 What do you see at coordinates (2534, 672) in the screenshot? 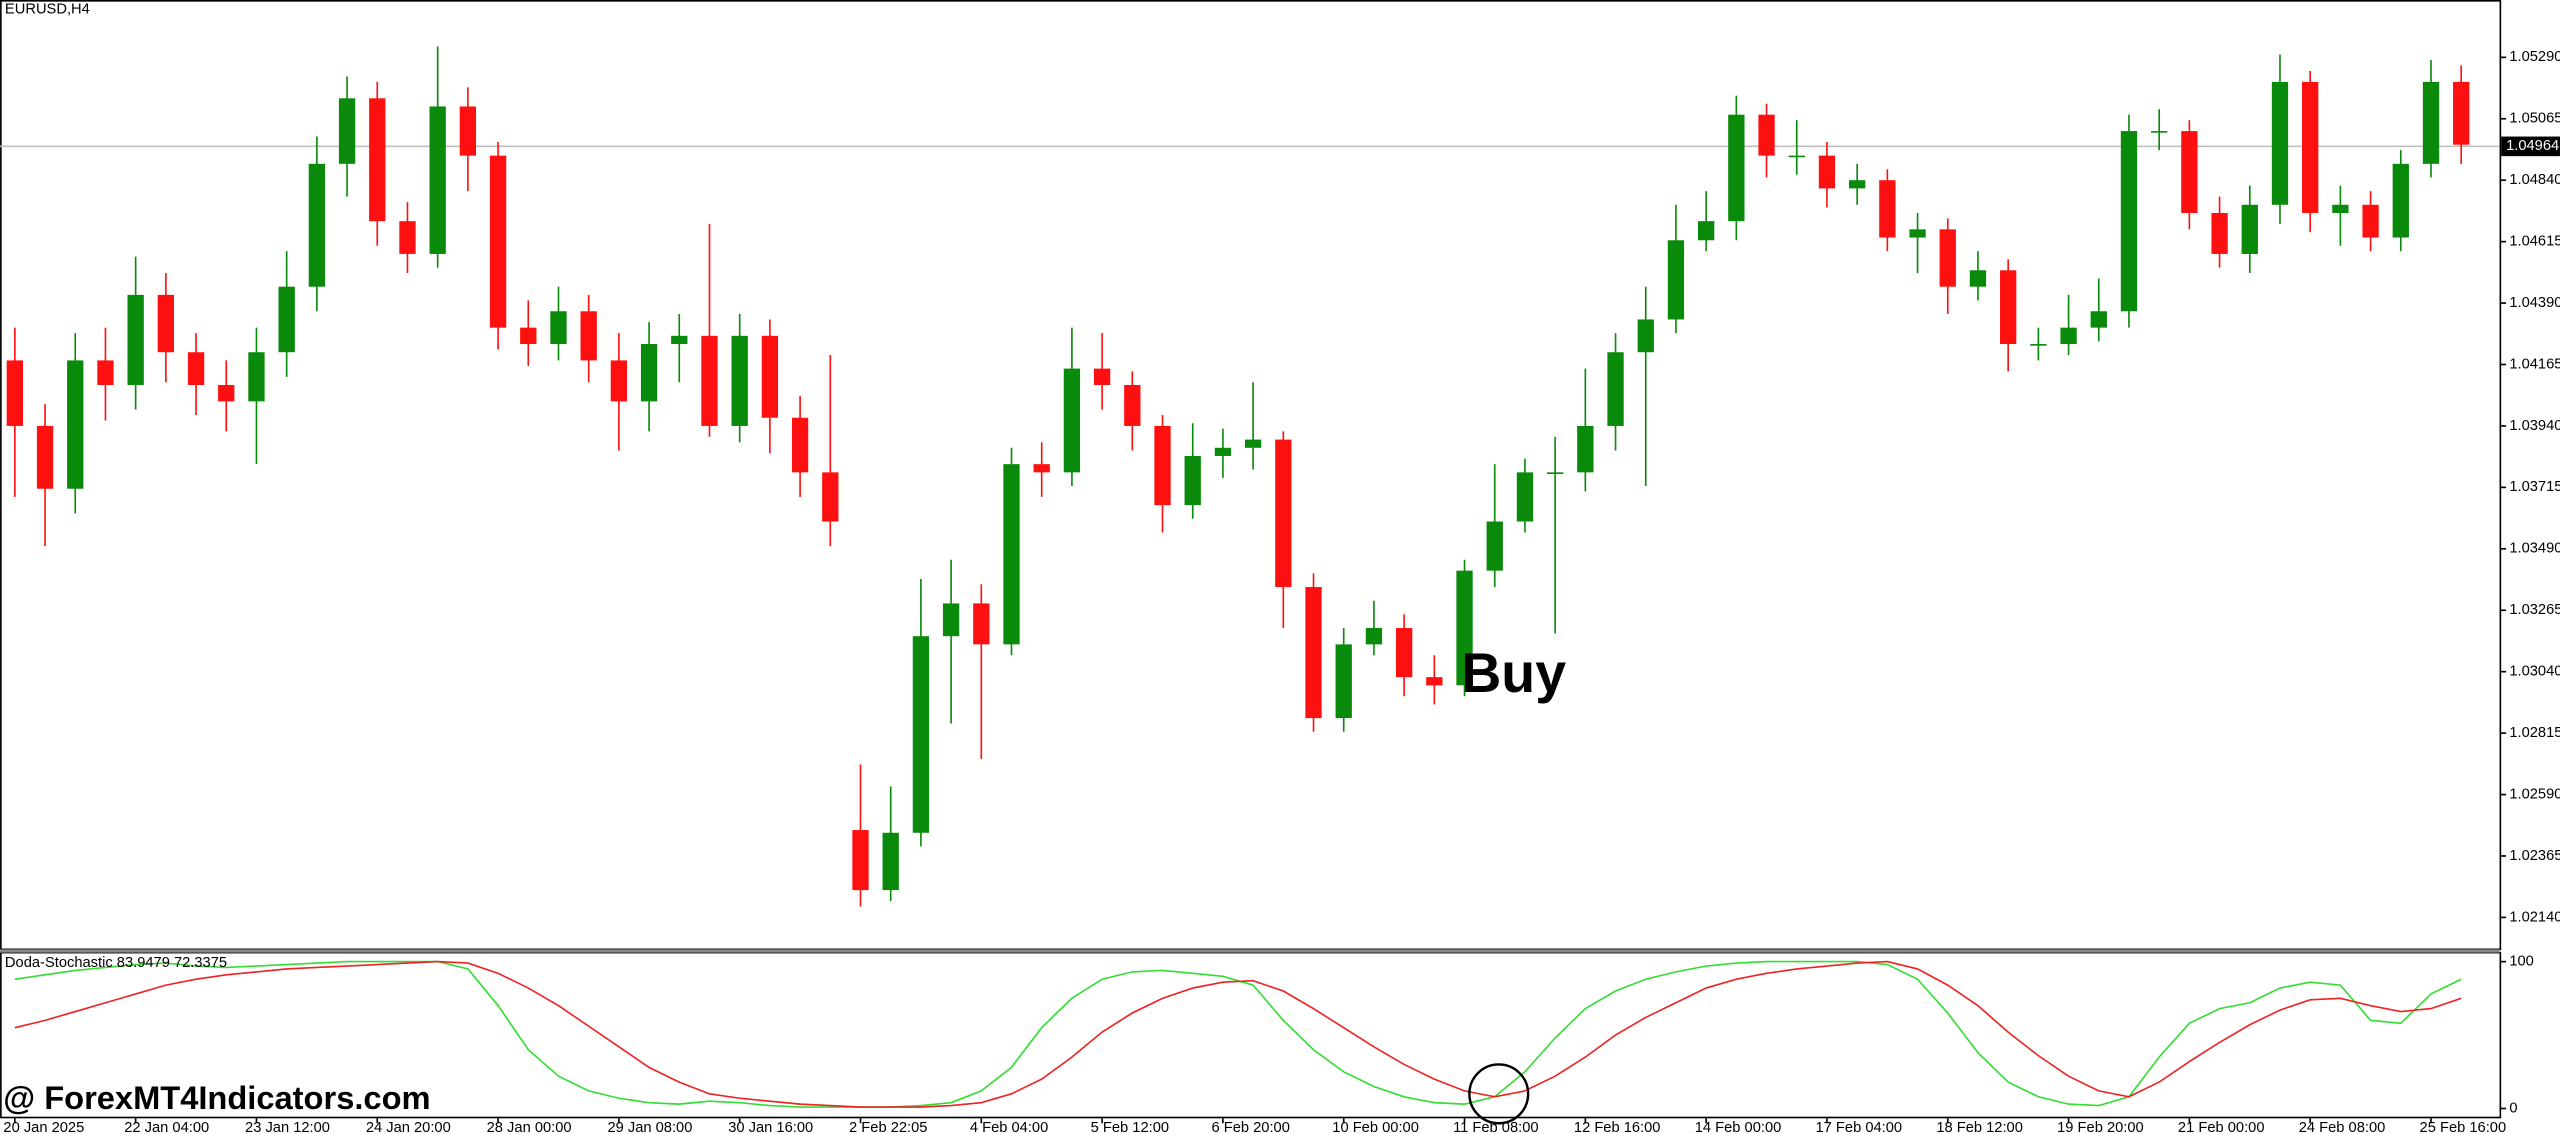
I see `y-tick-label: 1.03040` at bounding box center [2534, 672].